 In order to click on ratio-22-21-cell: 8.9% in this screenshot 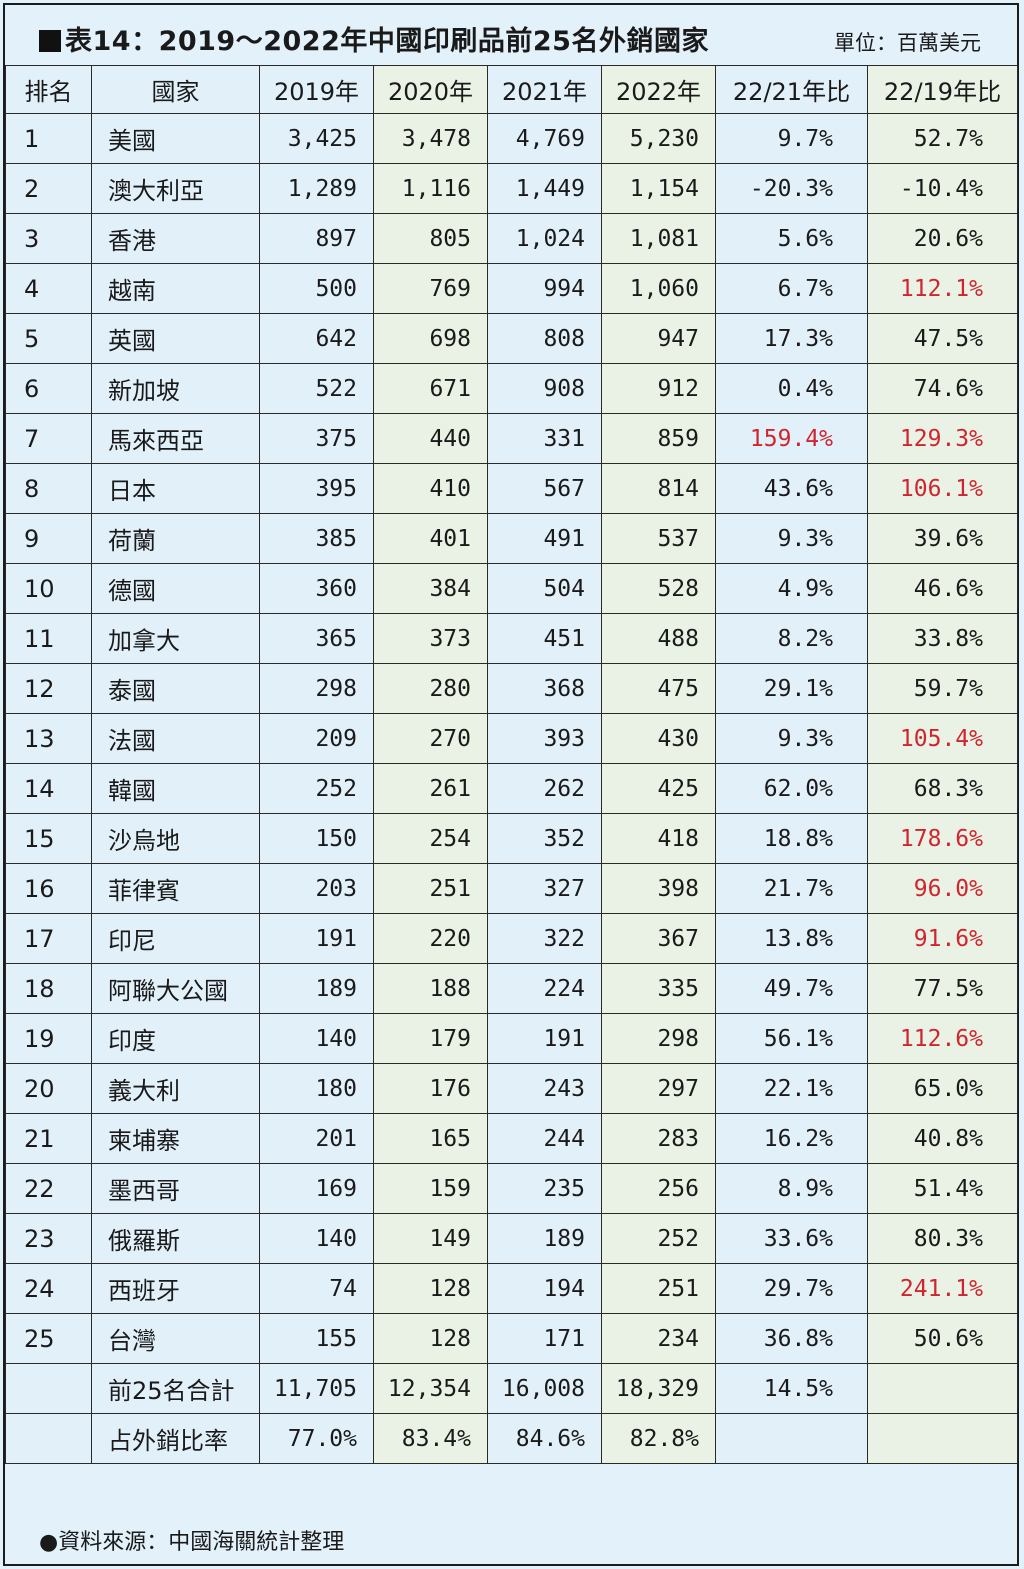, I will do `click(791, 1188)`.